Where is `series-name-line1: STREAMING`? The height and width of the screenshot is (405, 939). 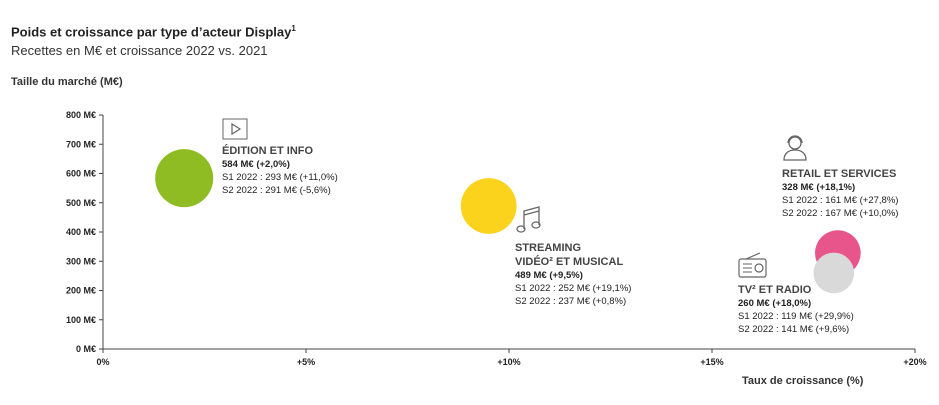
series-name-line1: STREAMING is located at coordinates (548, 248).